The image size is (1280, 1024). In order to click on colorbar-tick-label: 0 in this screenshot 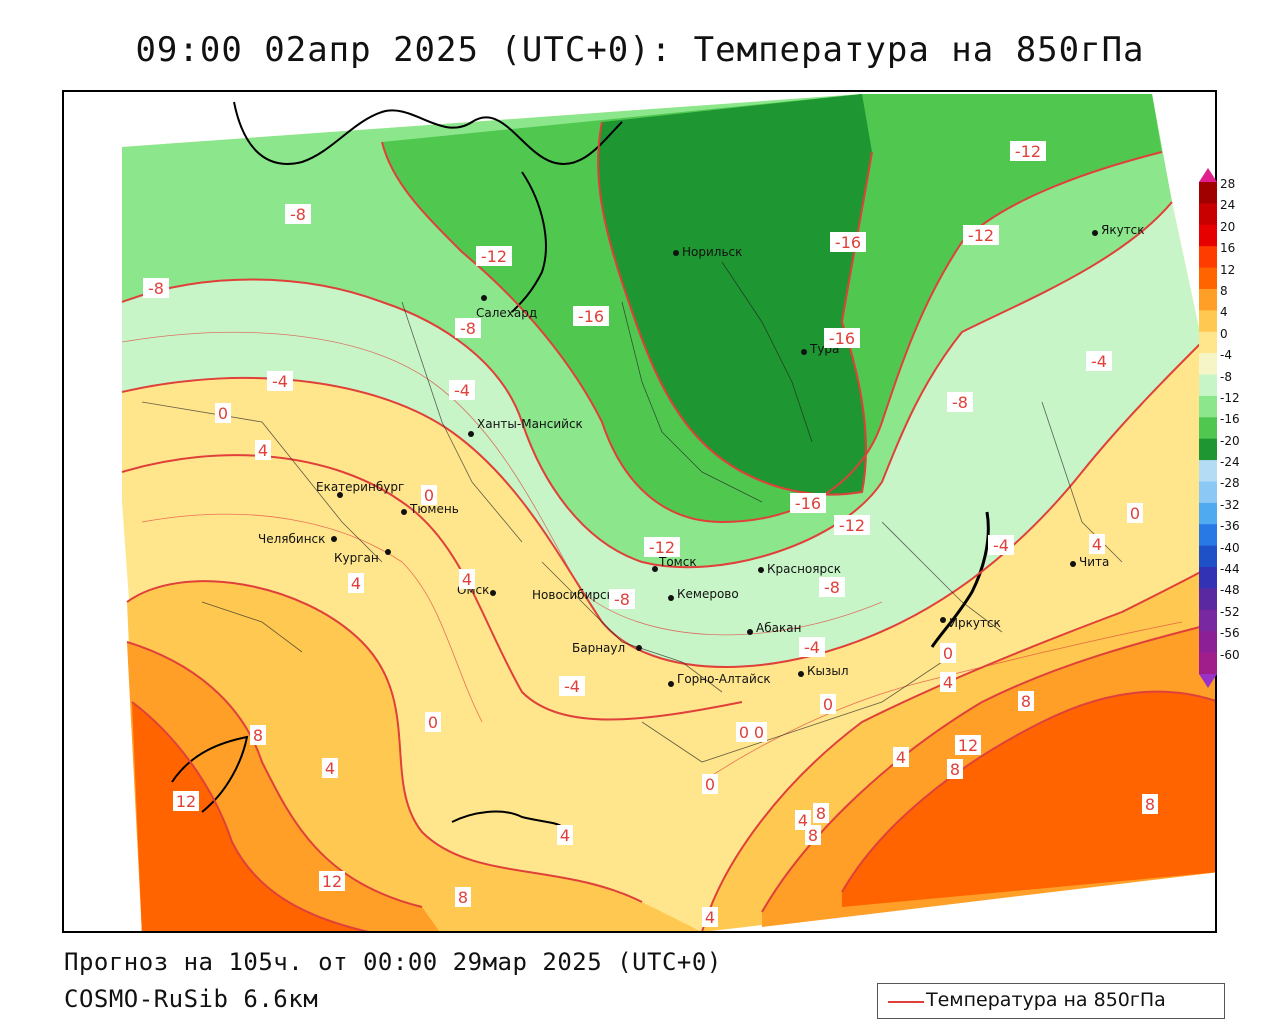, I will do `click(1224, 333)`.